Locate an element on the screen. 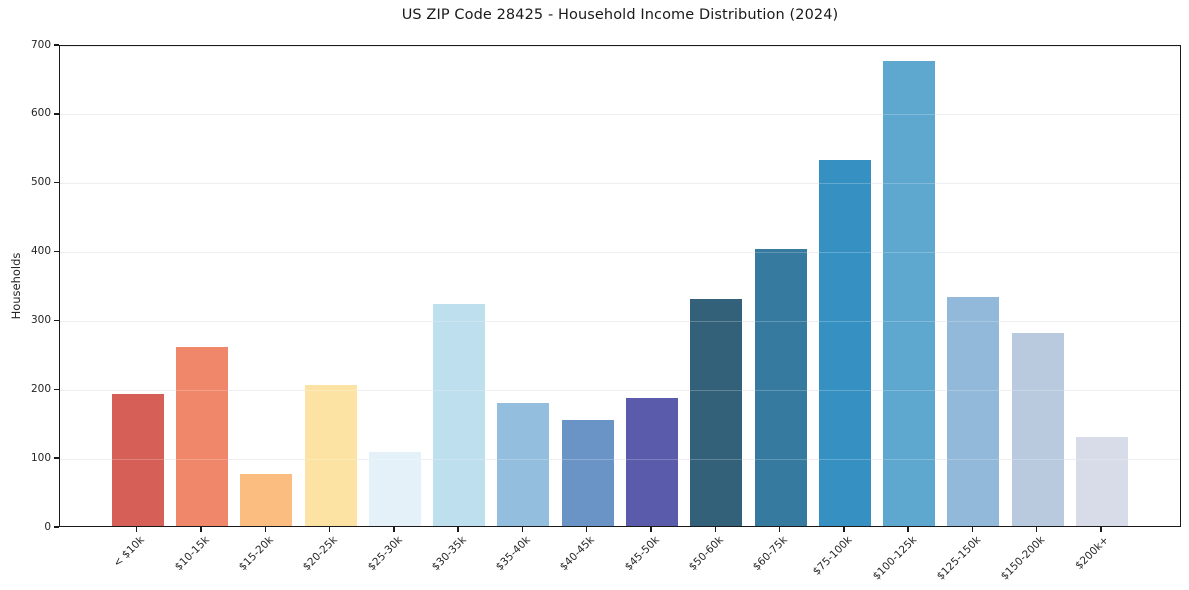 The image size is (1189, 590). x-tick-label-8: $45-50k is located at coordinates (642, 554).